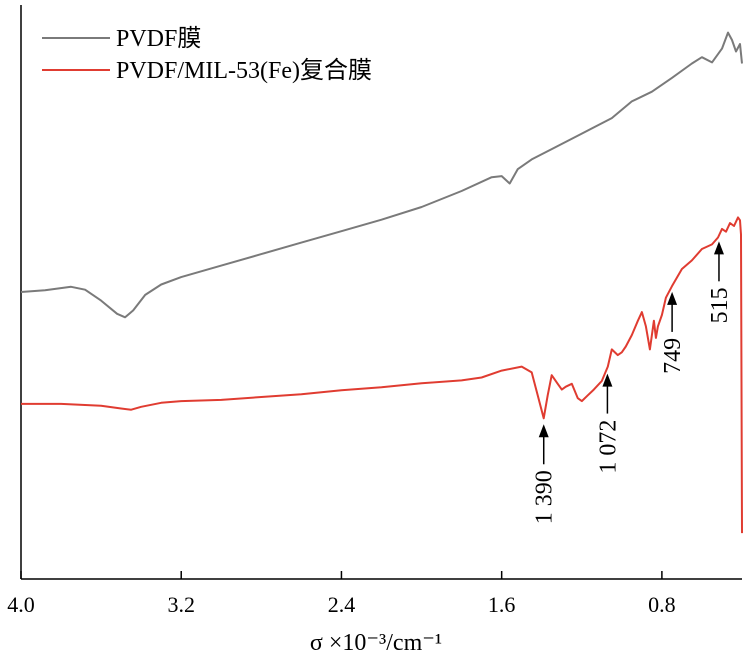  I want to click on legend: PVDF膜 PVDF/MIL-53(Fe)复合膜, so click(207, 54).